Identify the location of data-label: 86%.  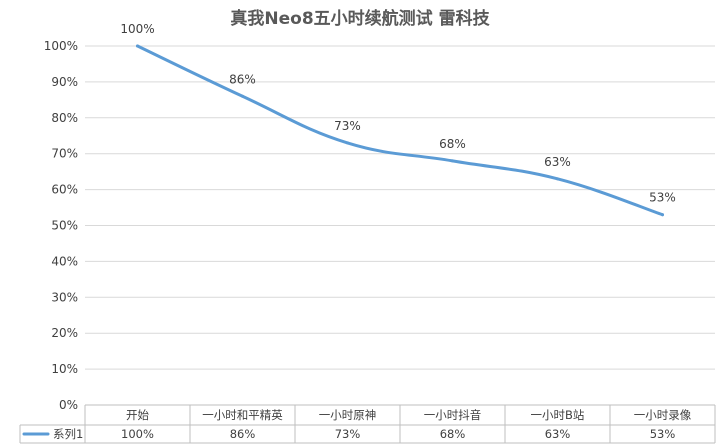
(242, 79).